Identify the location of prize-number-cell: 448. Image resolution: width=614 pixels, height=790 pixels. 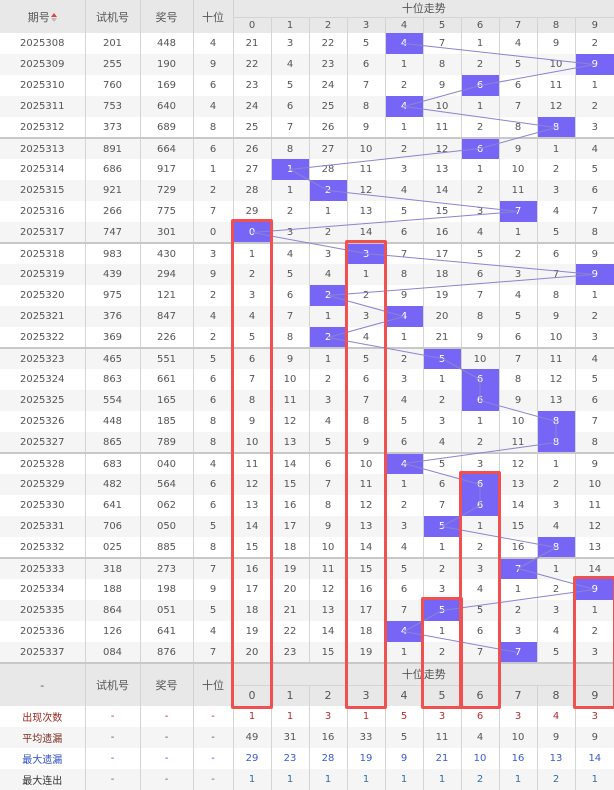
(166, 43).